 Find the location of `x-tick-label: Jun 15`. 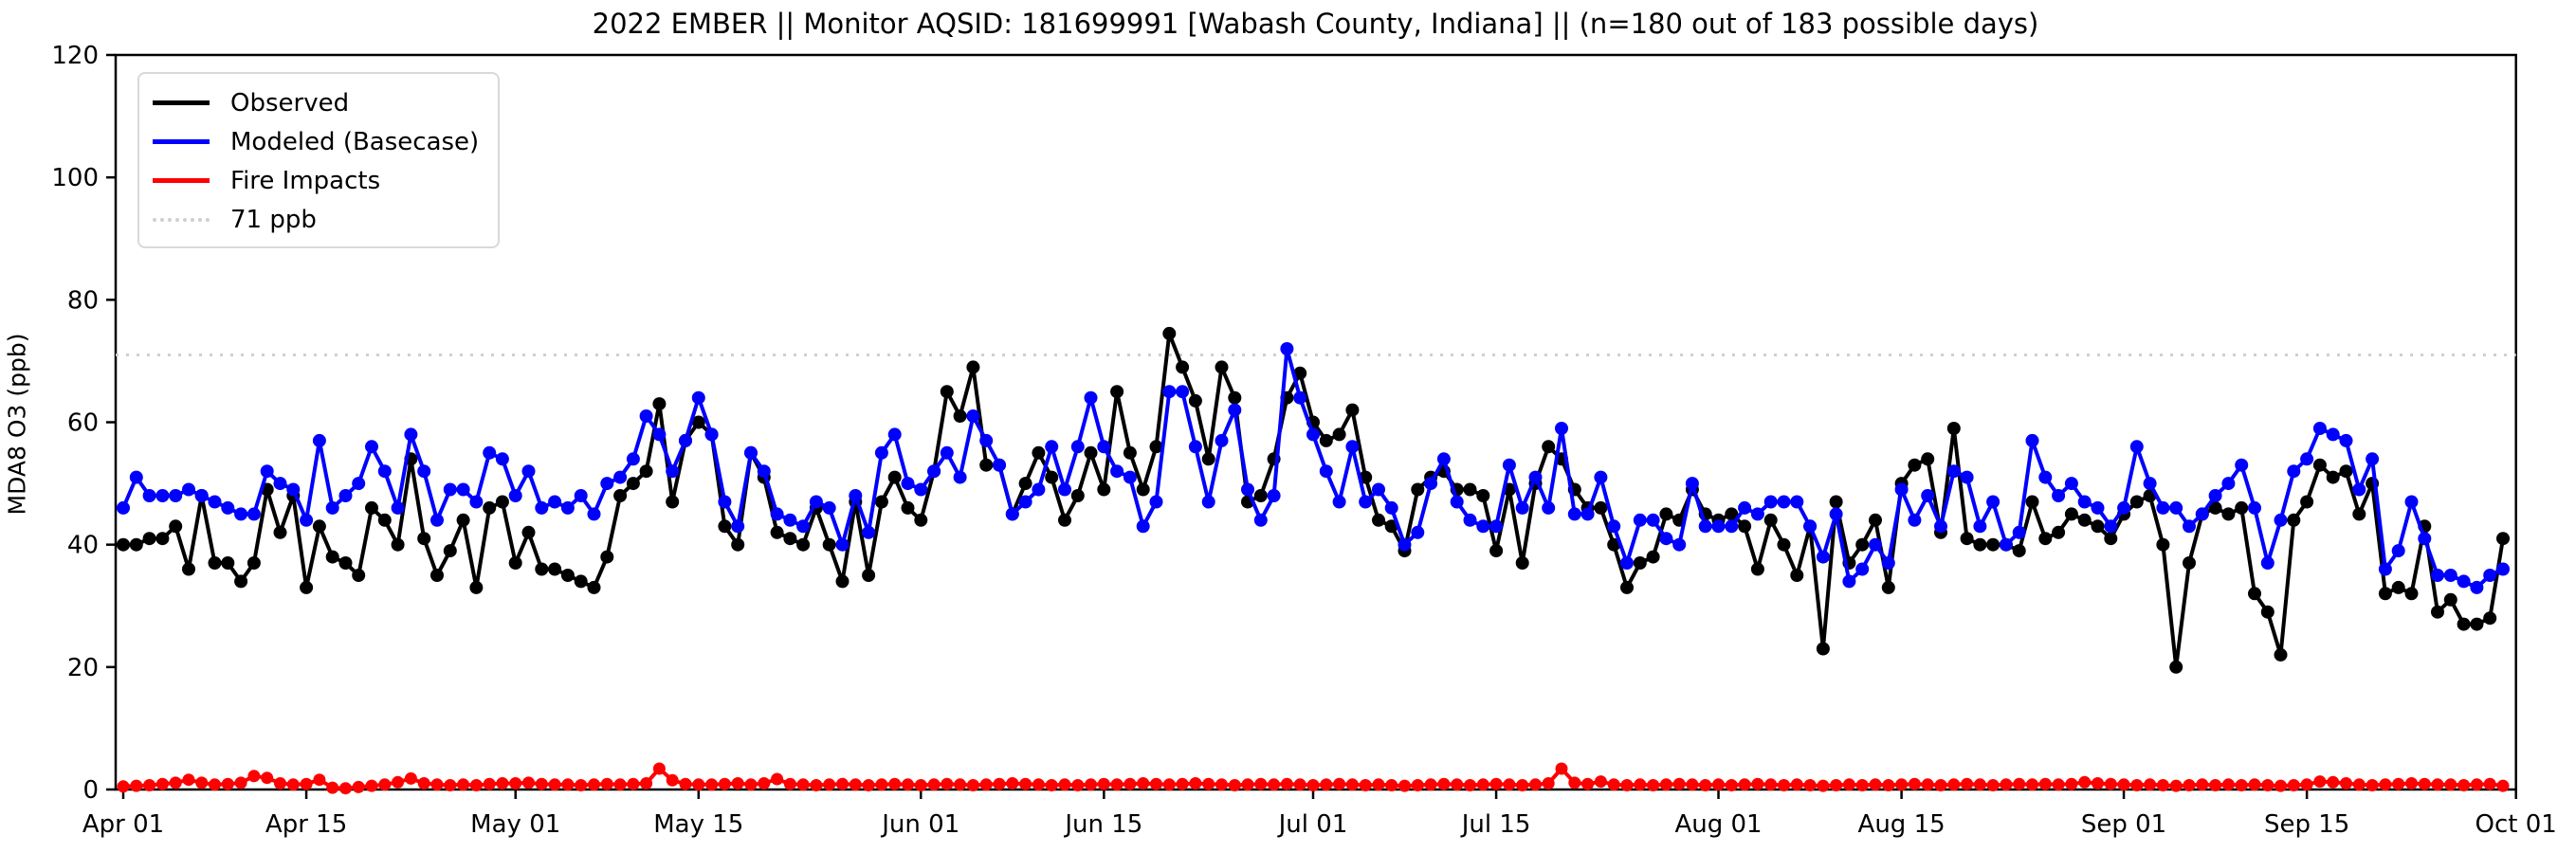

x-tick-label: Jun 15 is located at coordinates (1102, 824).